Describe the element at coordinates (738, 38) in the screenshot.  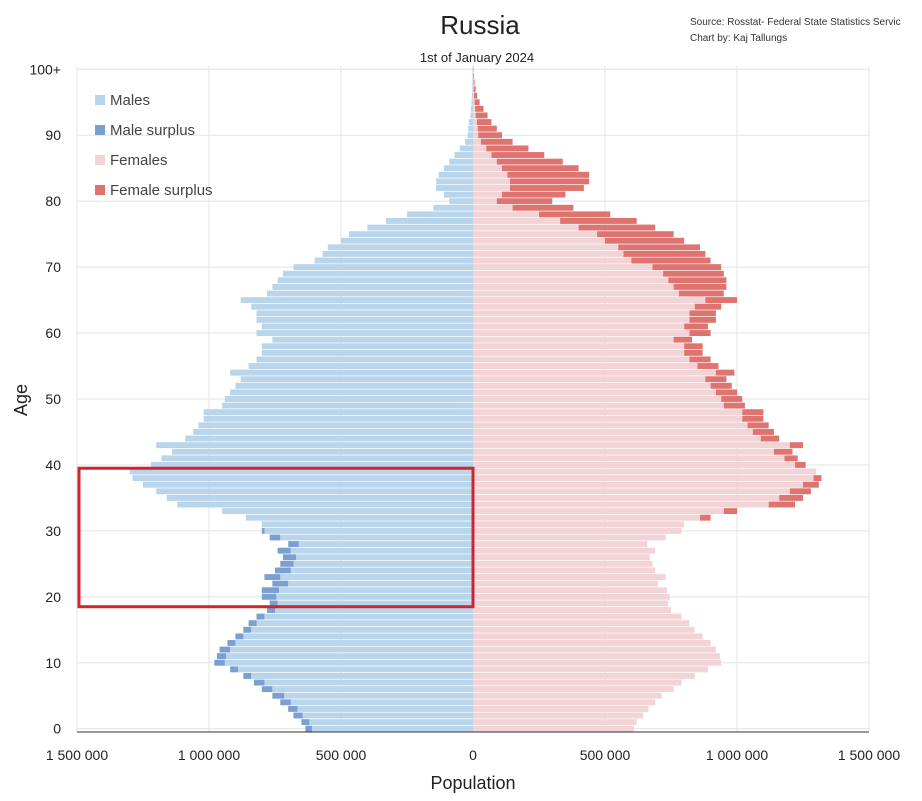
I see `credit-note: Chart by: Kaj Tallungs` at that location.